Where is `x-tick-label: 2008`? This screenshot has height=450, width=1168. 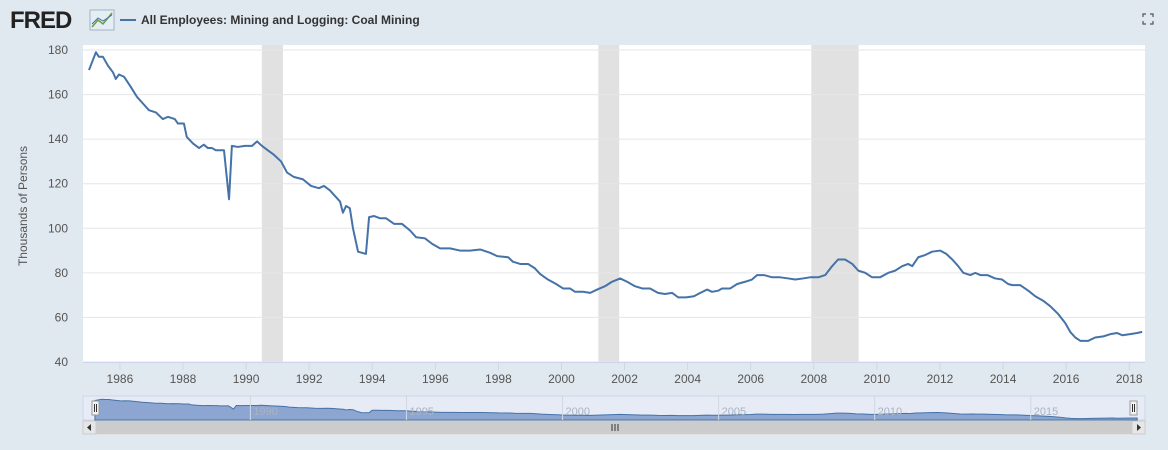 x-tick-label: 2008 is located at coordinates (813, 379).